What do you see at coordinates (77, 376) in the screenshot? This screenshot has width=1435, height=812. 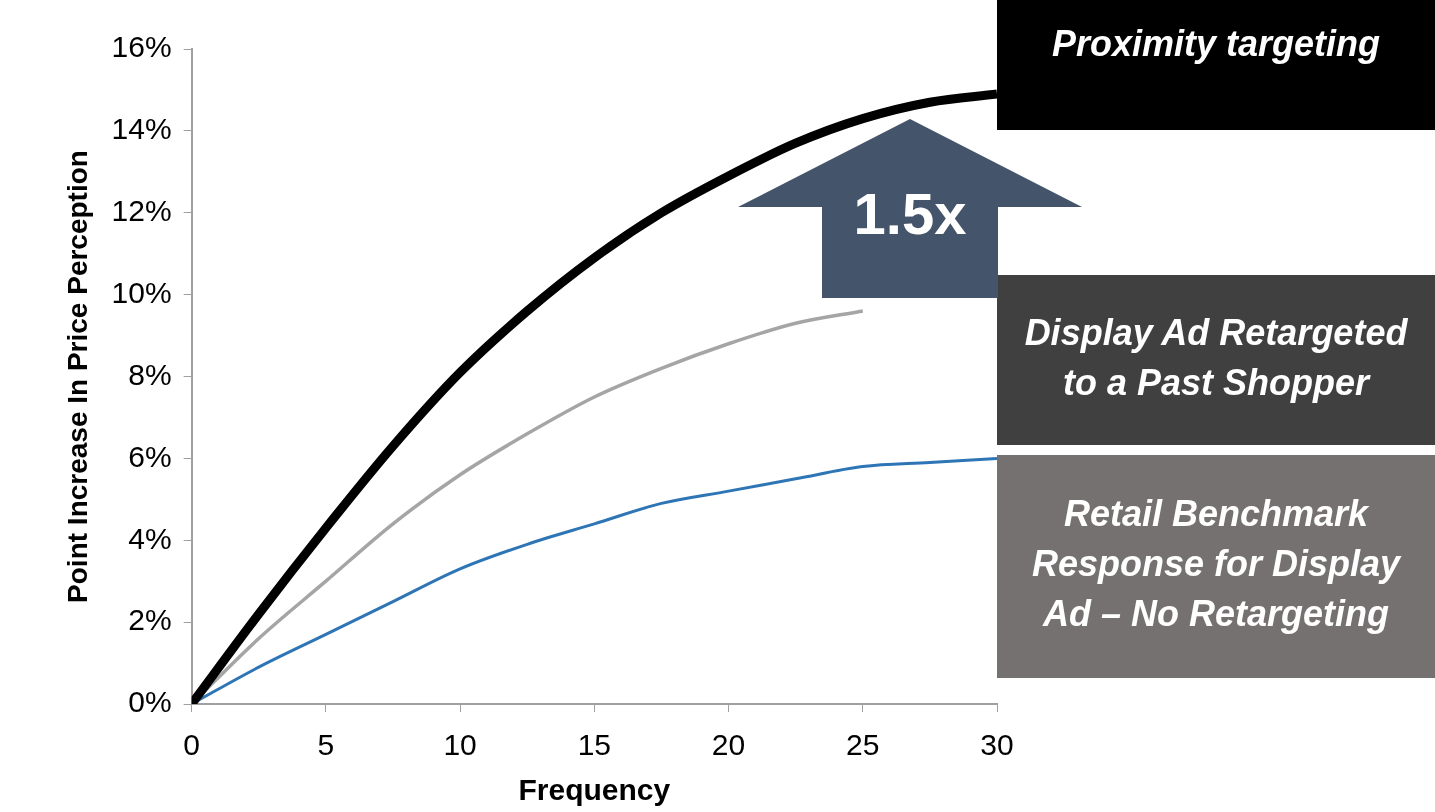 I see `y-axis-title: Point Increase In Price Perception` at bounding box center [77, 376].